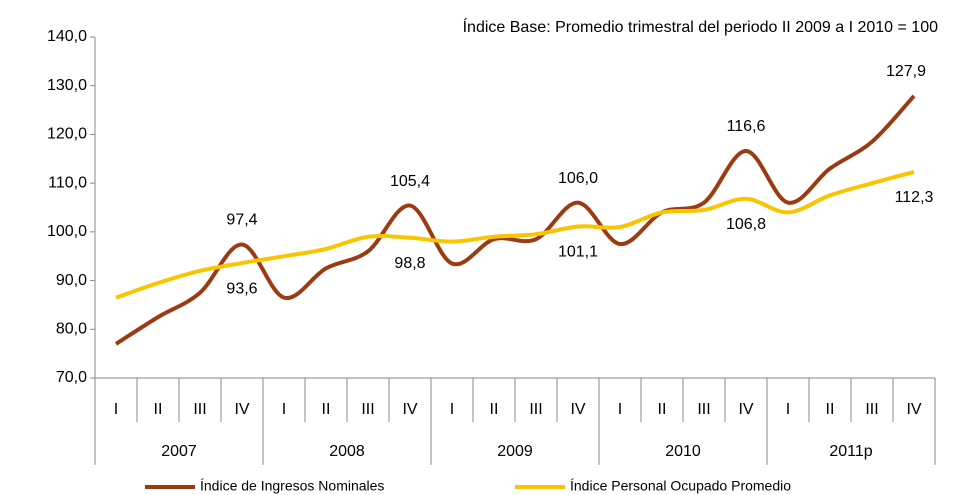 The height and width of the screenshot is (495, 956). Describe the element at coordinates (680, 486) in the screenshot. I see `legend-label: Índice Personal Ocupado Promedio` at that location.